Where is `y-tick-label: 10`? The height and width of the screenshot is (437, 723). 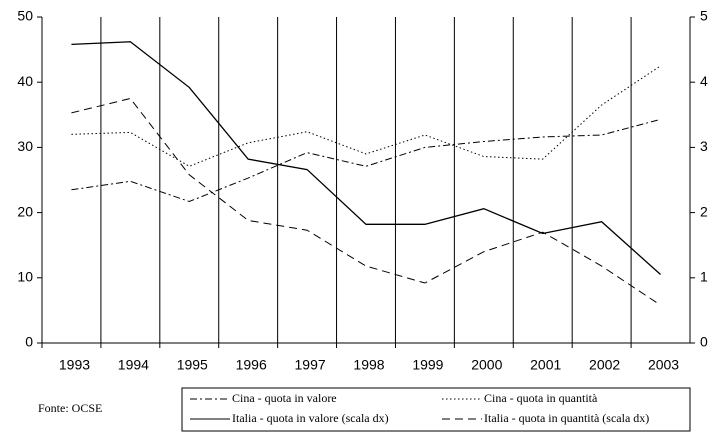
y-tick-label: 10 is located at coordinates (25, 277).